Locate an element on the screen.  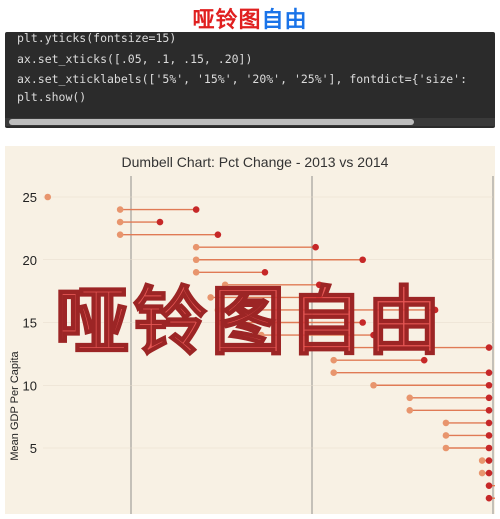
scrollbar-thumb is located at coordinates (211, 122).